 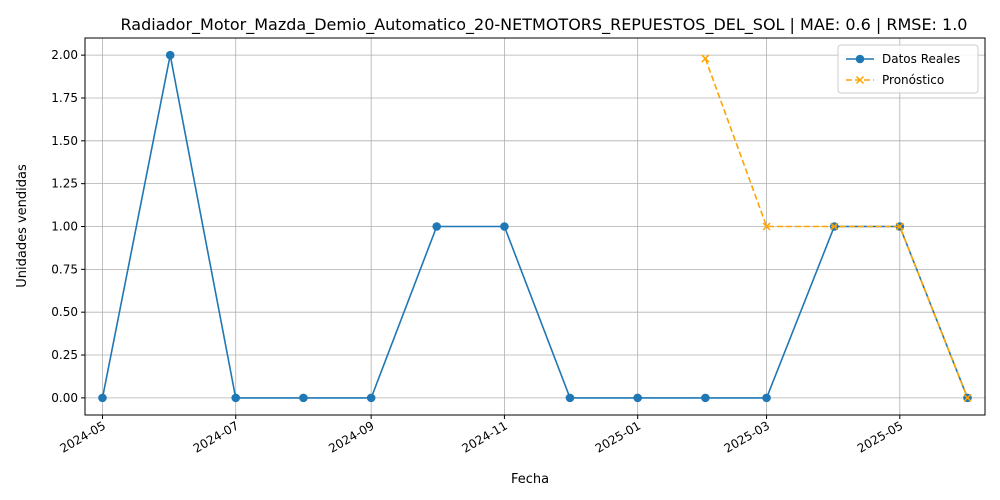 What do you see at coordinates (921, 59) in the screenshot?
I see `legend-label: Datos Reales` at bounding box center [921, 59].